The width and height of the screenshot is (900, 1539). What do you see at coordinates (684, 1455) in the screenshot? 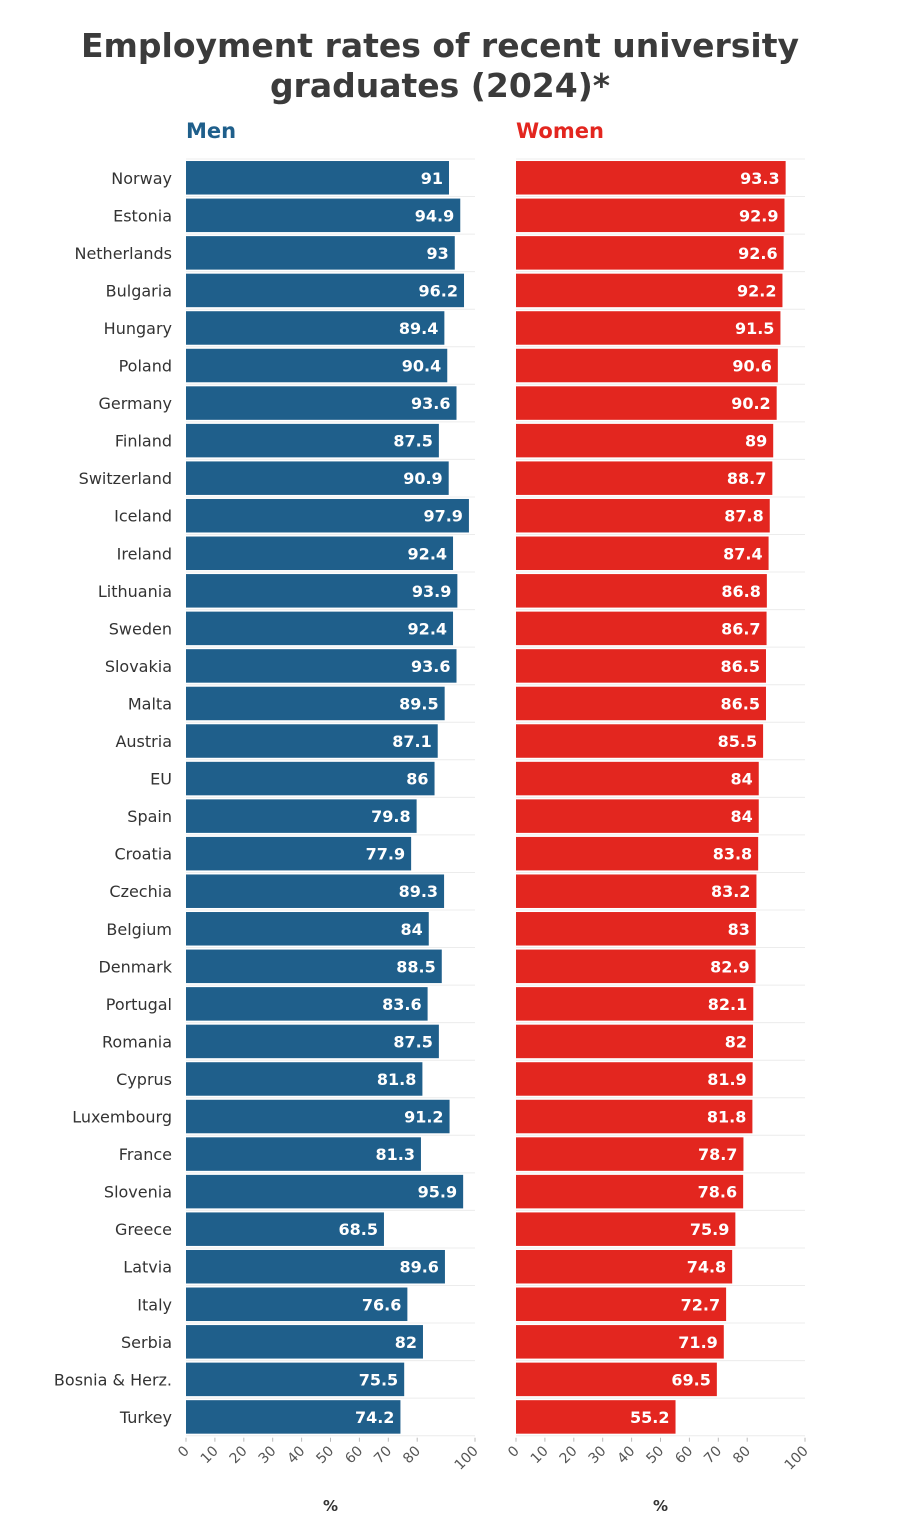
I see `x-tick-label-women: 60` at bounding box center [684, 1455].